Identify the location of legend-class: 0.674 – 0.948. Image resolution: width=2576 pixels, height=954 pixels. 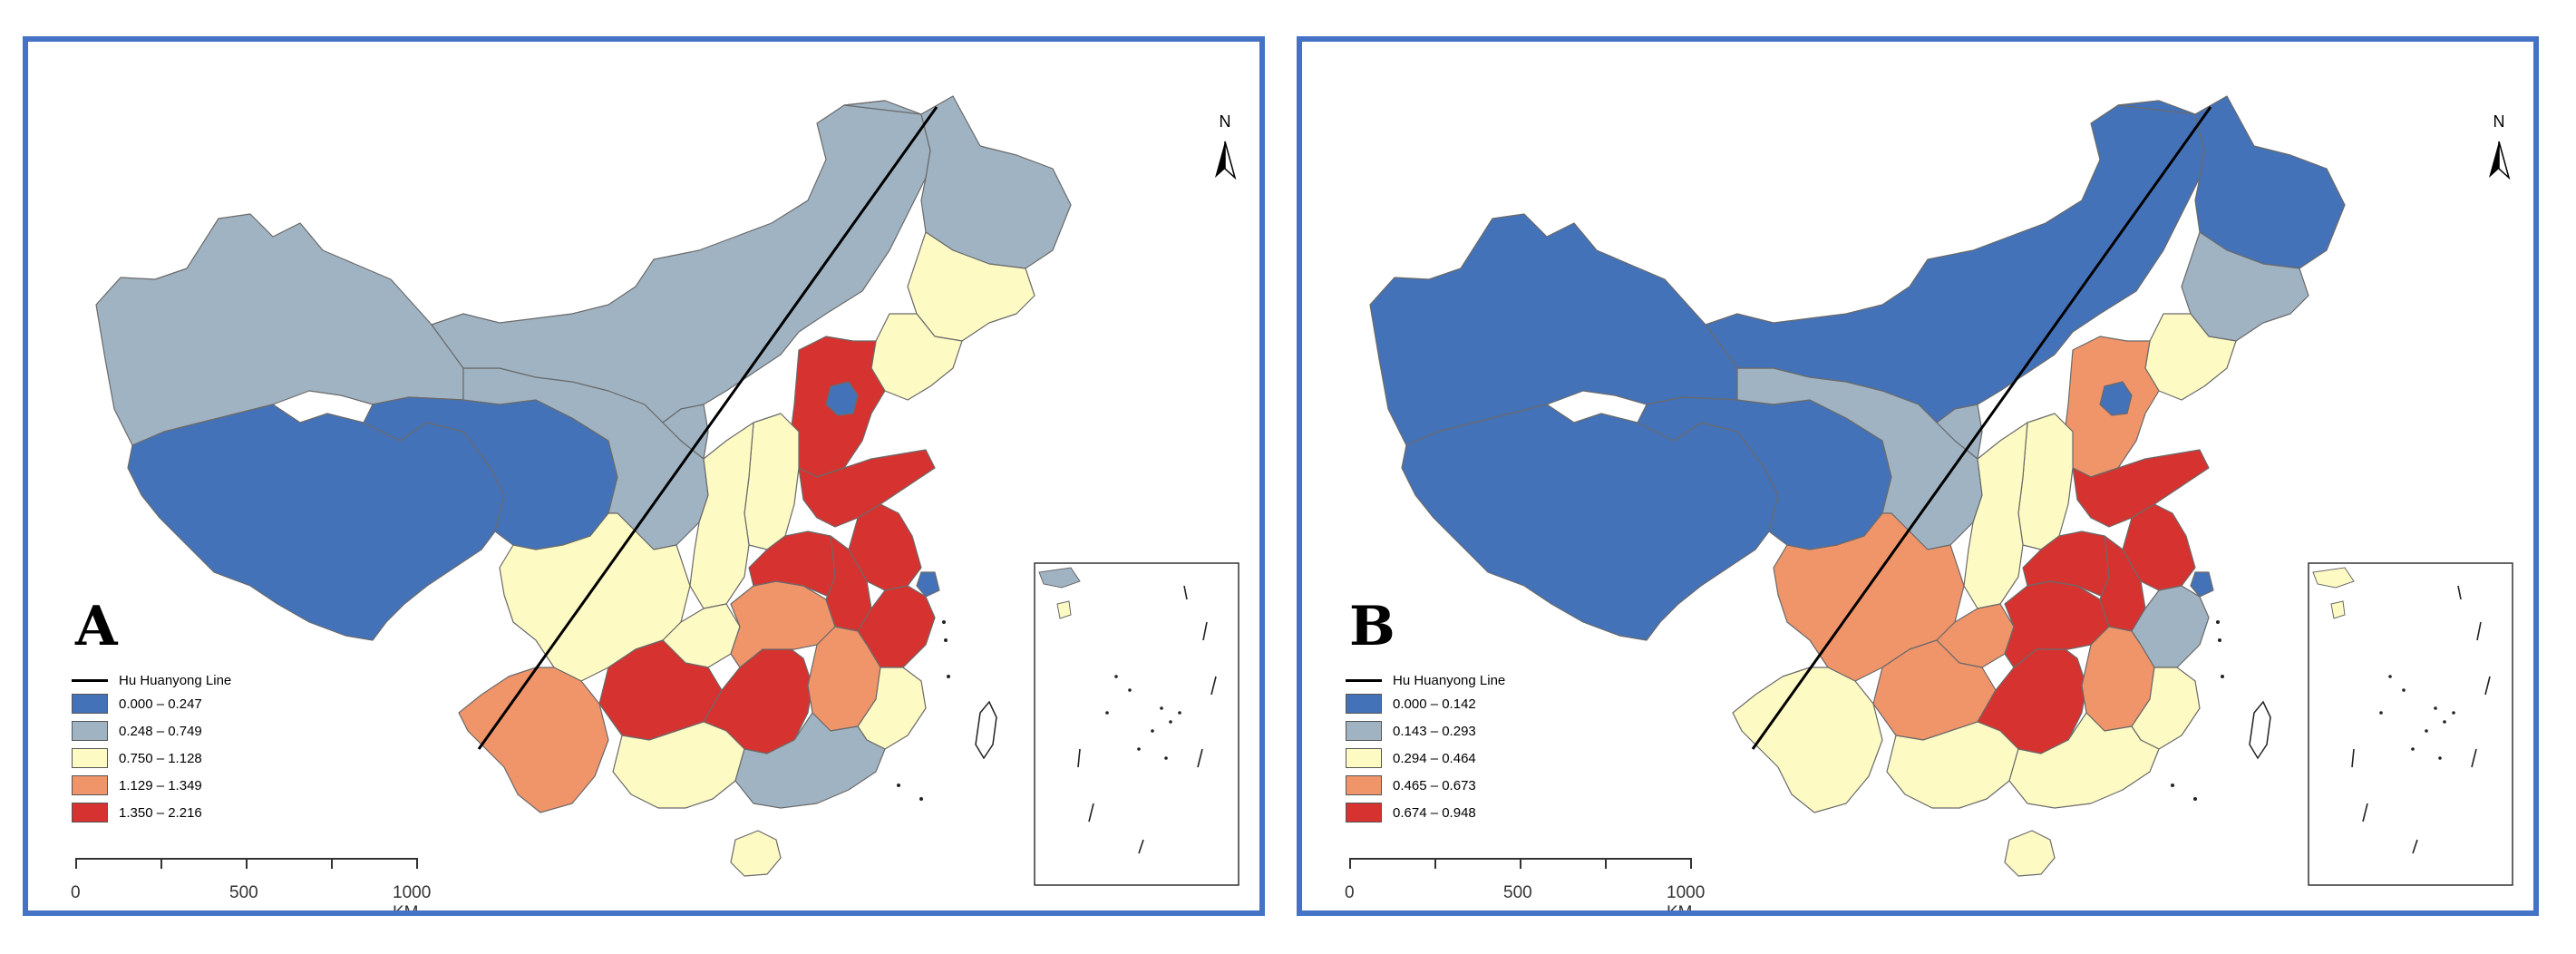
(1425, 812).